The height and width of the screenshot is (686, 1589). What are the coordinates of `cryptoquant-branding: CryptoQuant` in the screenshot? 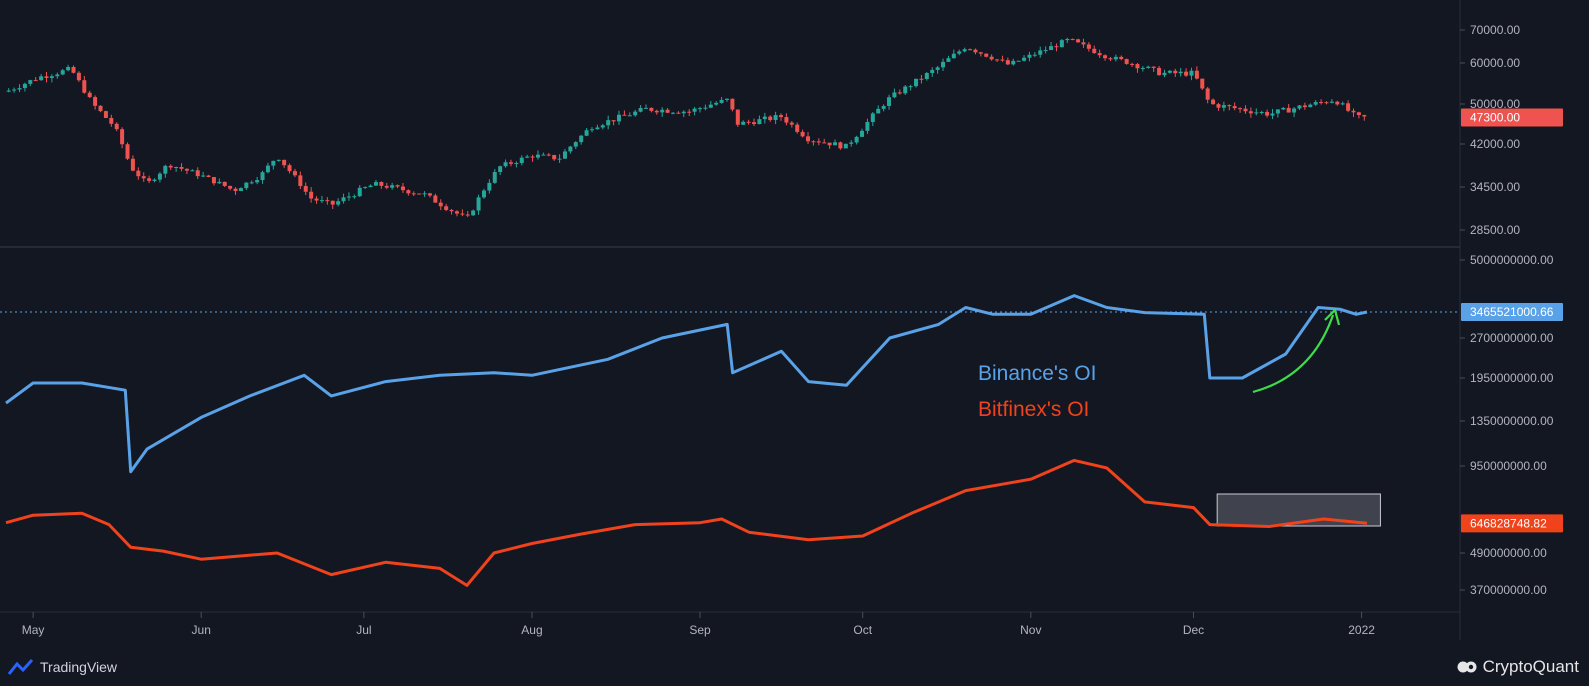 It's located at (1518, 667).